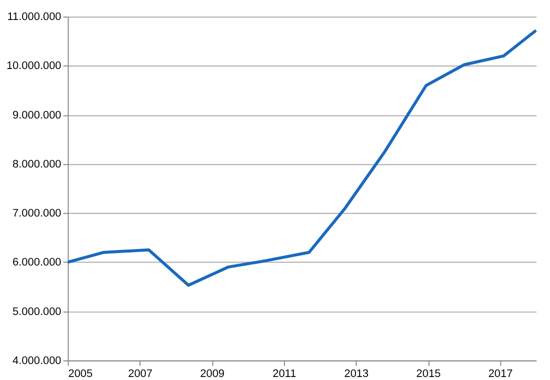  I want to click on y-tick-label: 7.000.000, so click(37, 214).